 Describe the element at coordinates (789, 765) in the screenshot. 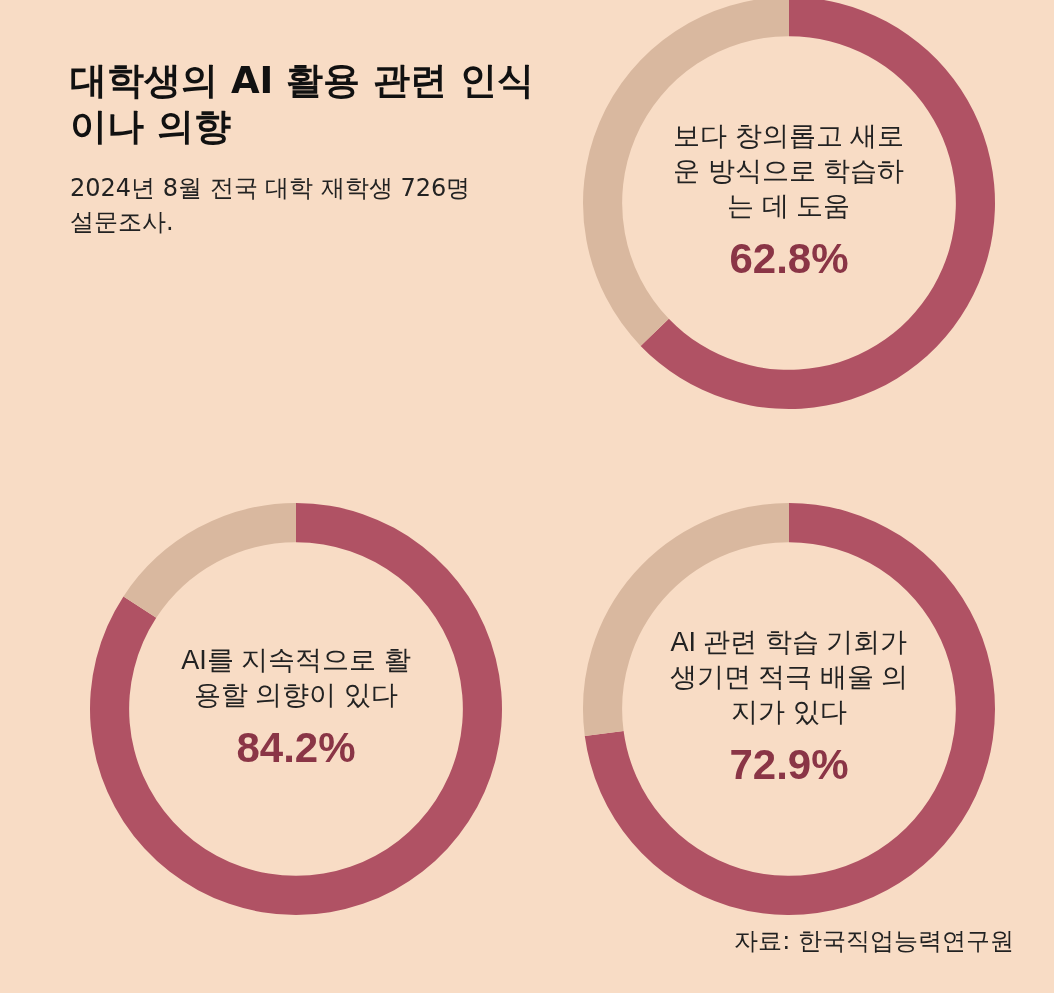

I see `data-label: 72.9%` at that location.